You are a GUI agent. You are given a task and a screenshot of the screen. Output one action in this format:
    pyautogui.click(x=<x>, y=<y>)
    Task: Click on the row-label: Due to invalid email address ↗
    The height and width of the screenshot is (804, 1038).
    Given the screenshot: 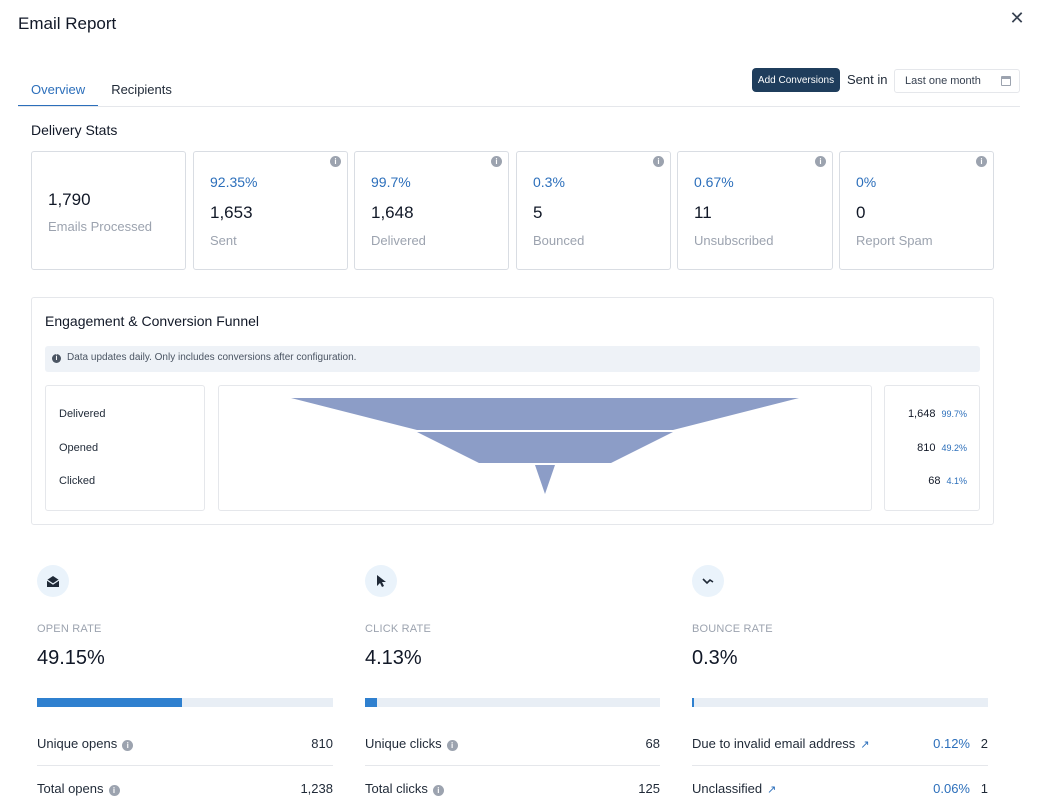 What is the action you would take?
    pyautogui.click(x=781, y=743)
    